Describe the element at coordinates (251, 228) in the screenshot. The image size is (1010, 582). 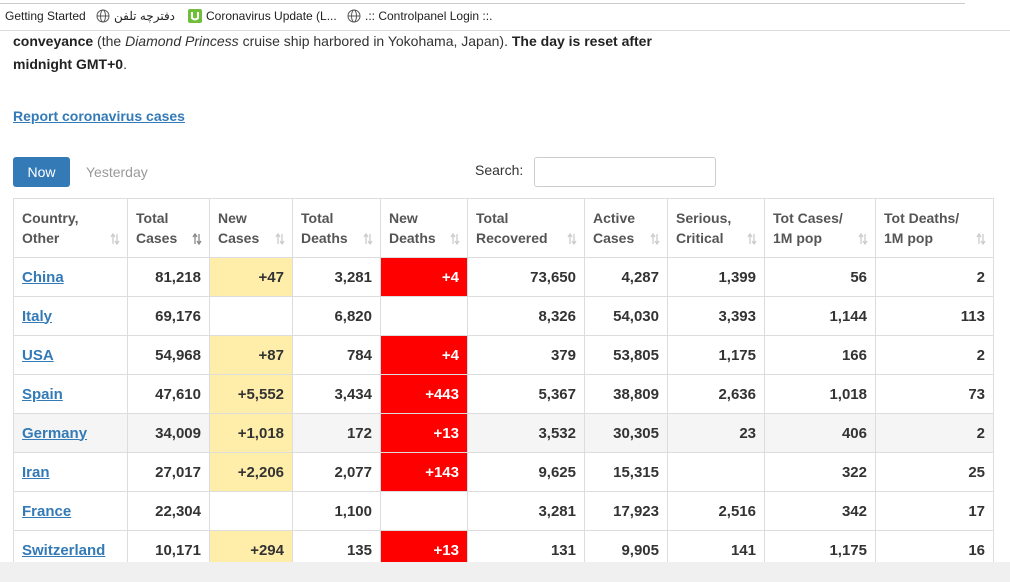
I see `column-header: New Cases` at that location.